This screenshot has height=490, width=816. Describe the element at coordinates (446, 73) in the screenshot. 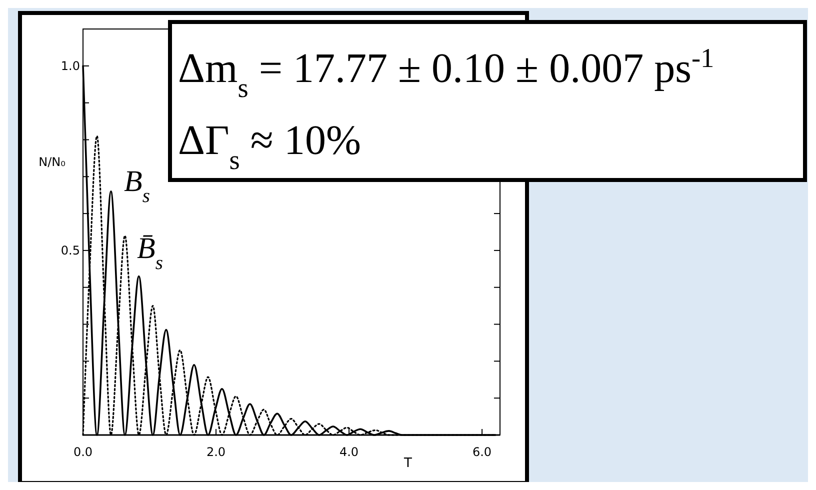

I see `annotation: Δm$_{s}$ = 17.77 ± 0.10 ± 0.007 ps$^{-1}$` at that location.